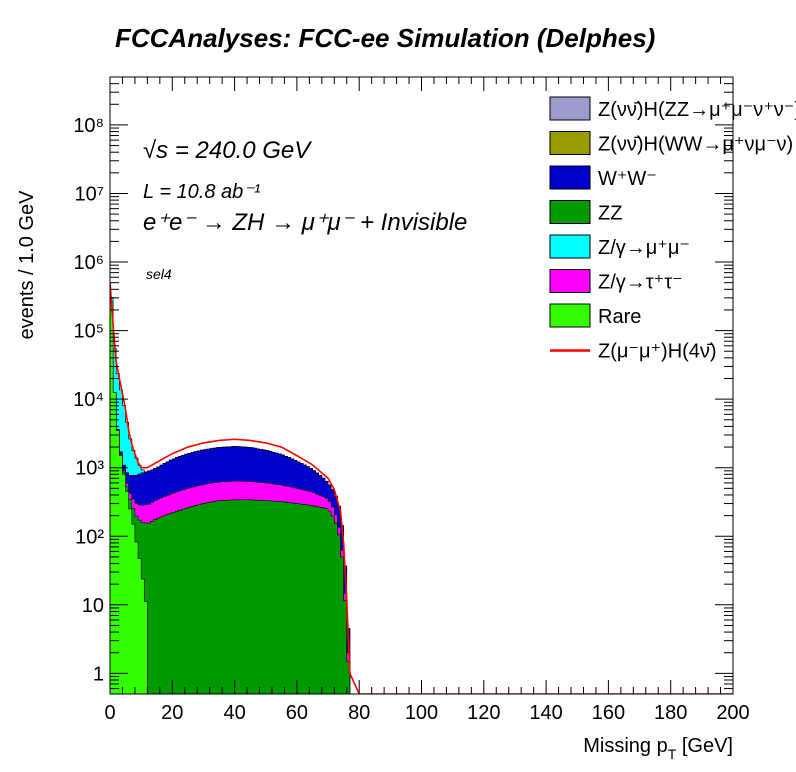  Describe the element at coordinates (88, 126) in the screenshot. I see `y-tick-label: 10⁸` at that location.